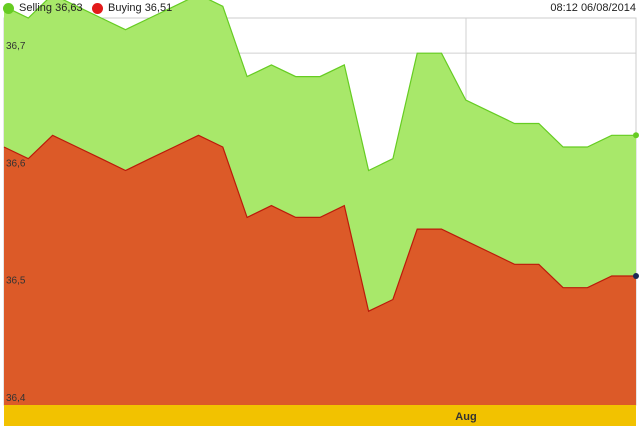  I want to click on selling-dot-icon, so click(8, 8).